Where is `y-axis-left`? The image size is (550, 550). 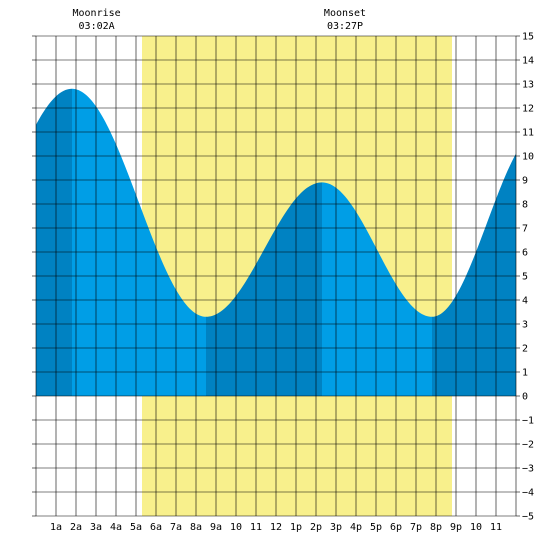
y-axis-left is located at coordinates (34, 276).